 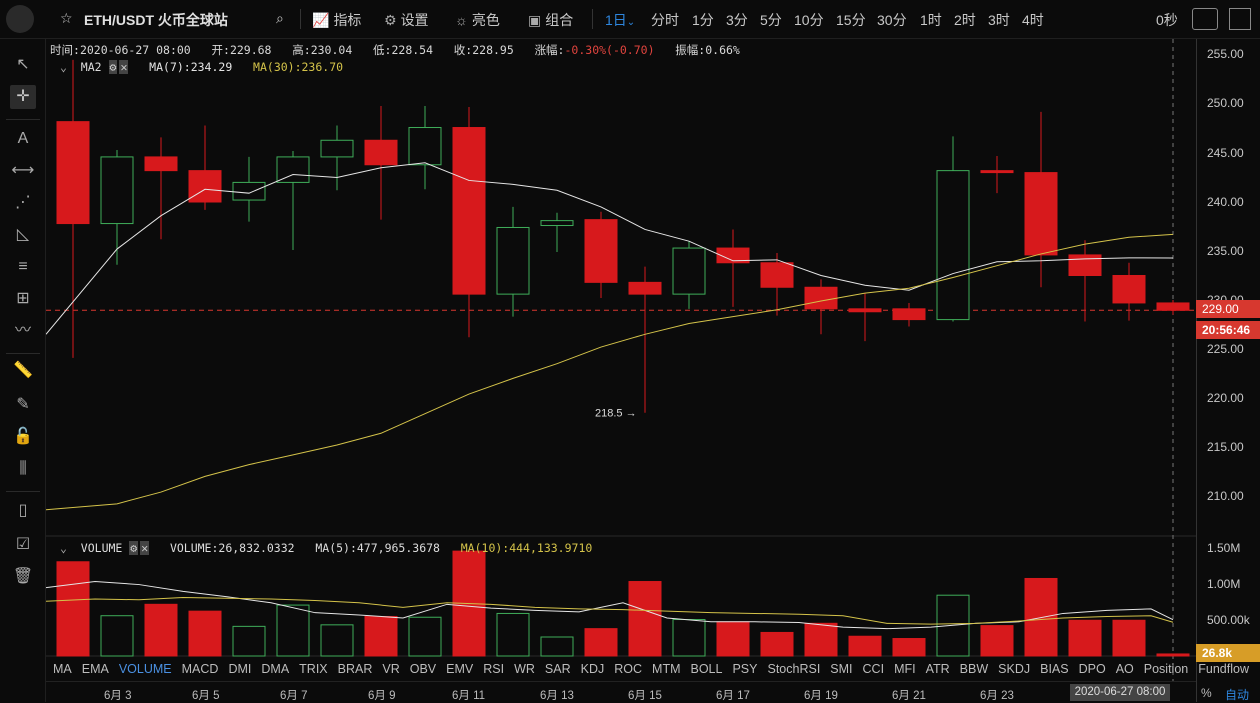 What do you see at coordinates (733, 696) in the screenshot?
I see `x-tick: 6月 17` at bounding box center [733, 696].